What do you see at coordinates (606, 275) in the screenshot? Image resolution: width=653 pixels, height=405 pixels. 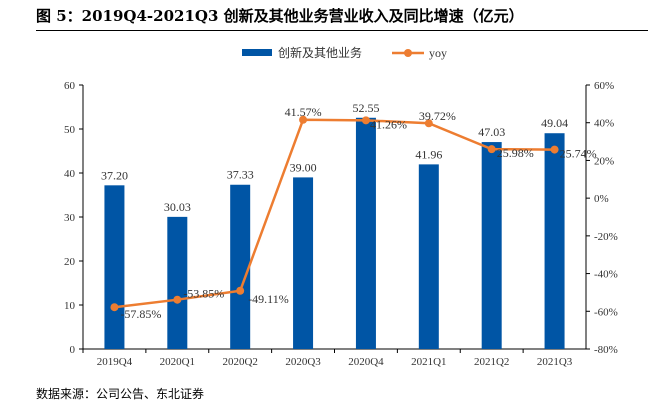 I see `right-tick-label: -40%` at bounding box center [606, 275].